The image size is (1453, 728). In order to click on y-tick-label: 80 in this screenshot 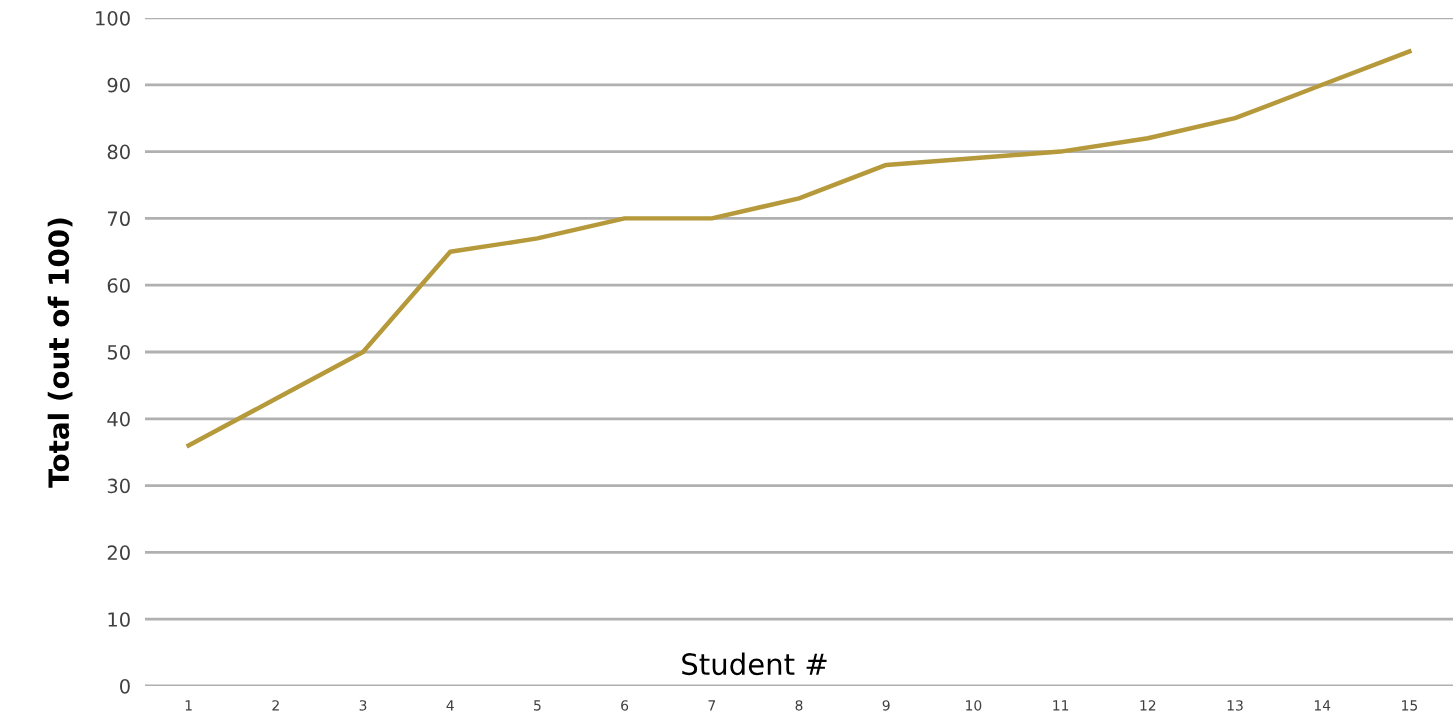, I will do `click(118, 152)`.